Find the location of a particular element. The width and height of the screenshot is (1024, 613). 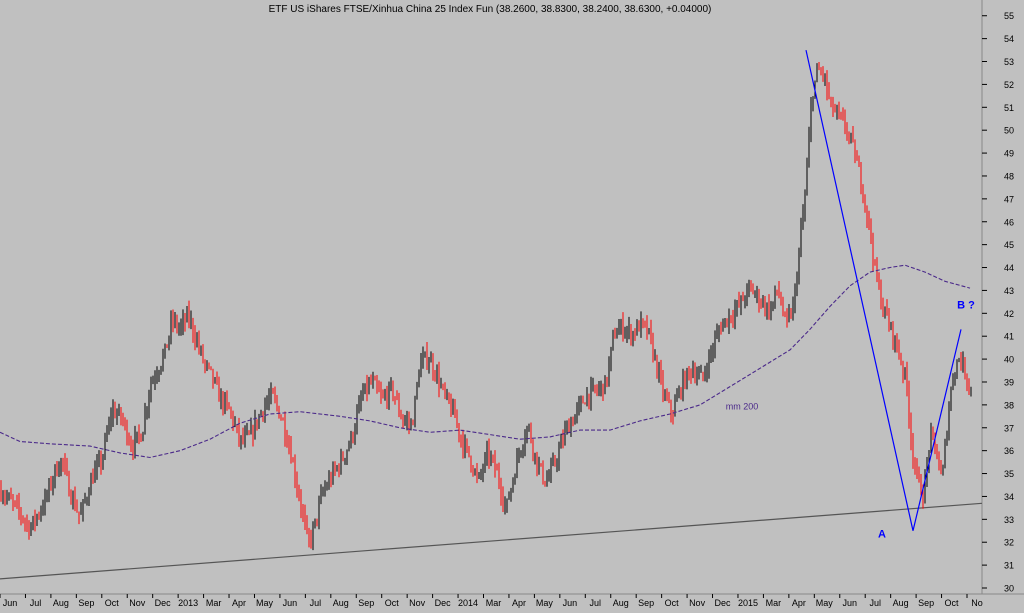

y-tick-label: 32 is located at coordinates (1009, 543).